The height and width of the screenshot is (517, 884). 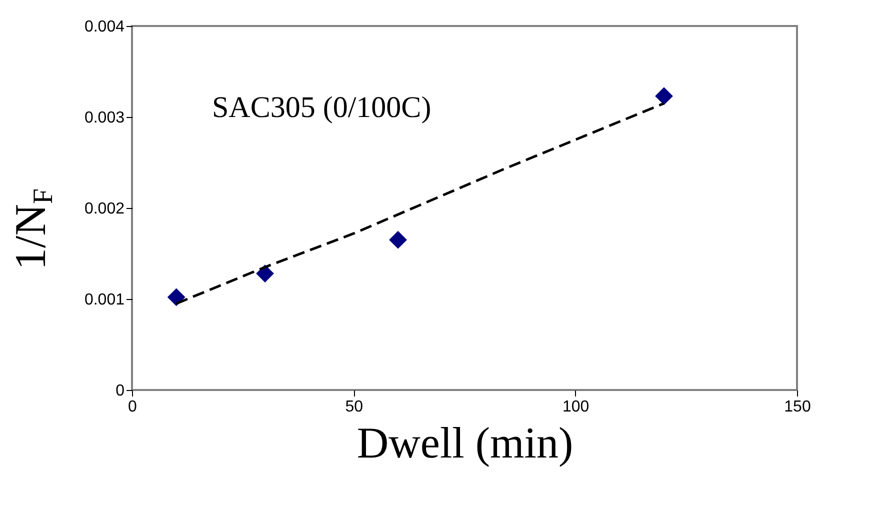 I want to click on x-tick-label: 50, so click(x=354, y=407).